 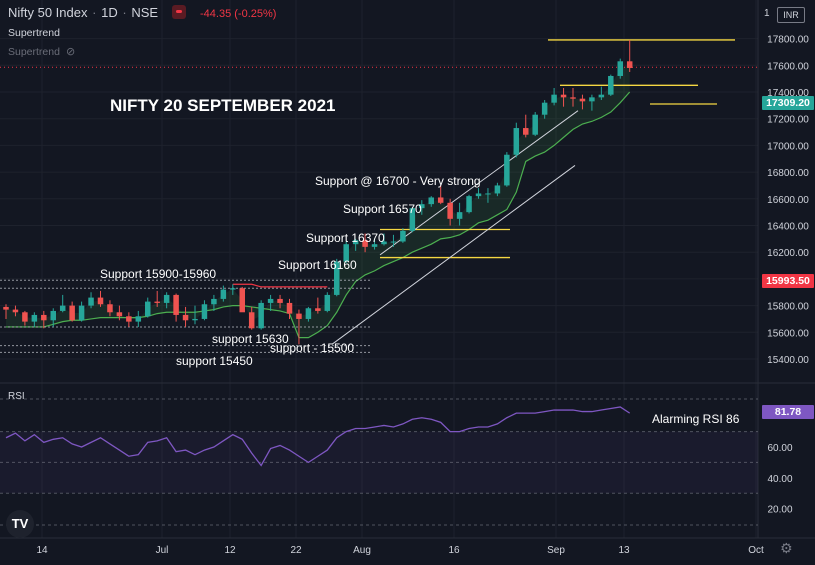 I want to click on time-tick-label: 16, so click(x=454, y=550).